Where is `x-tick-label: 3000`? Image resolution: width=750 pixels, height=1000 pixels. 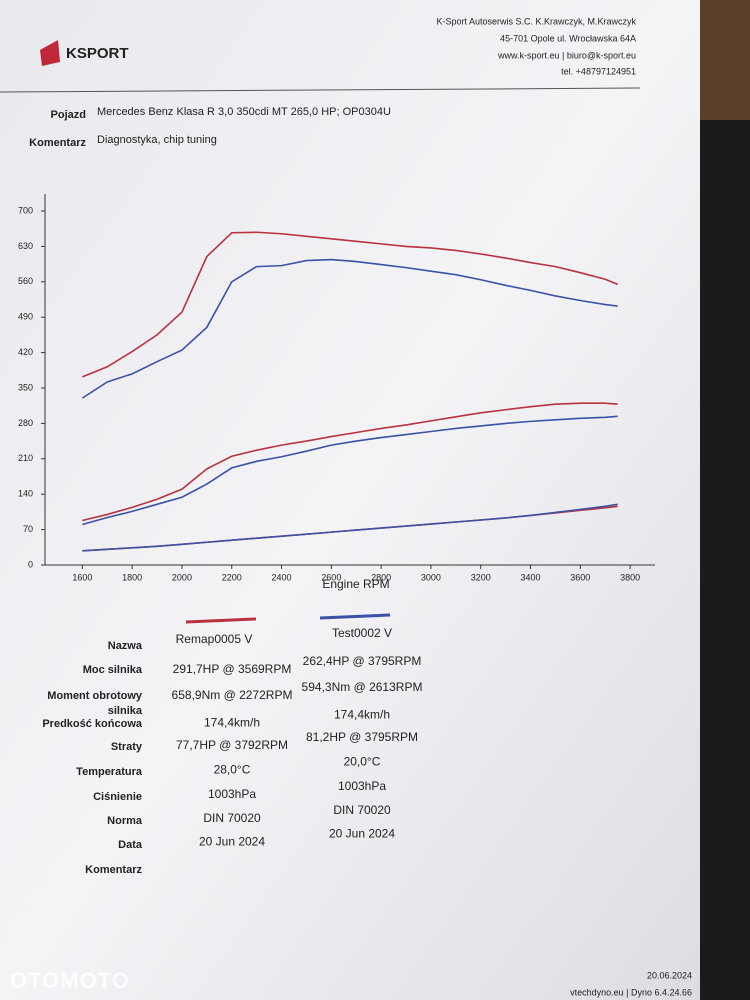 x-tick-label: 3000 is located at coordinates (431, 577).